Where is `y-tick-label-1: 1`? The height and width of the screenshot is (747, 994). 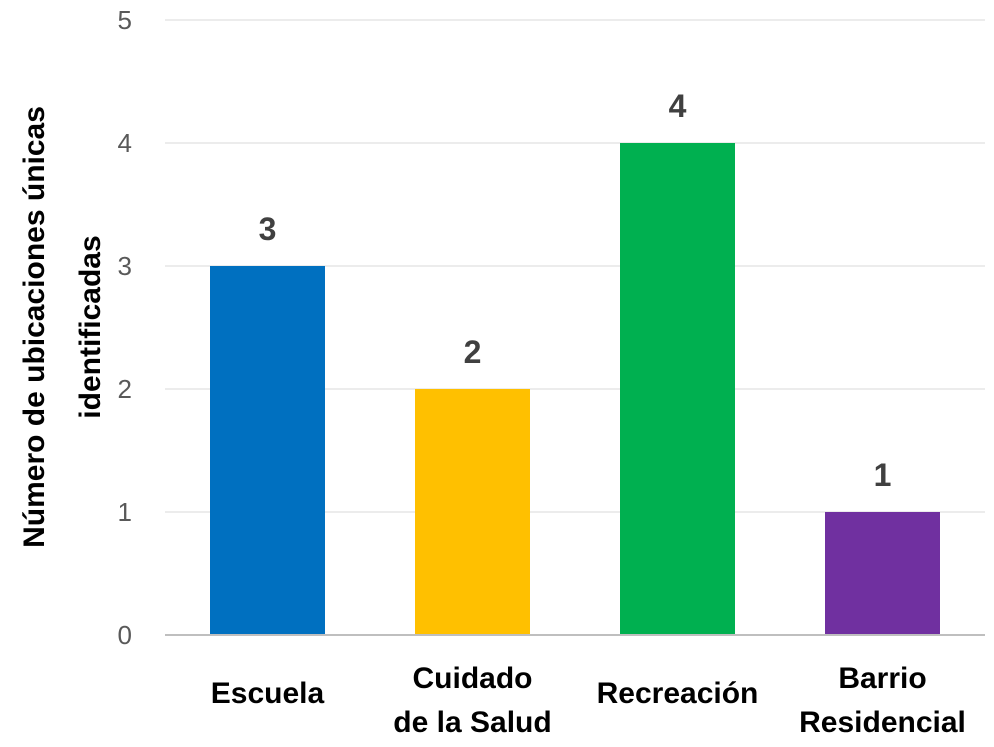 y-tick-label-1: 1 is located at coordinates (125, 512).